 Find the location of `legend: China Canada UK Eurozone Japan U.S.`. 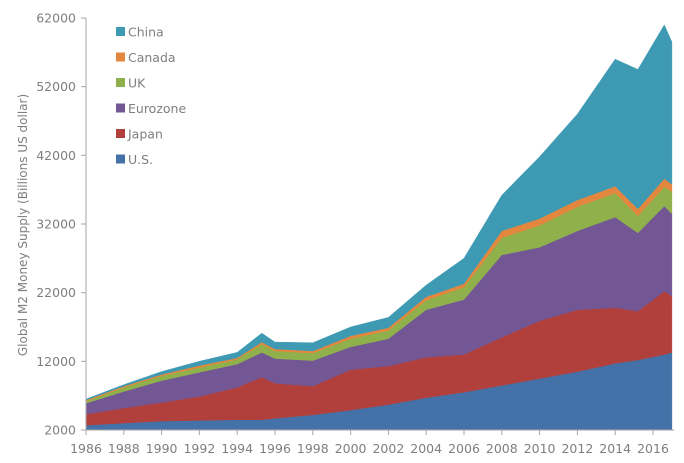

legend: China Canada UK Eurozone Japan U.S. is located at coordinates (151, 96).